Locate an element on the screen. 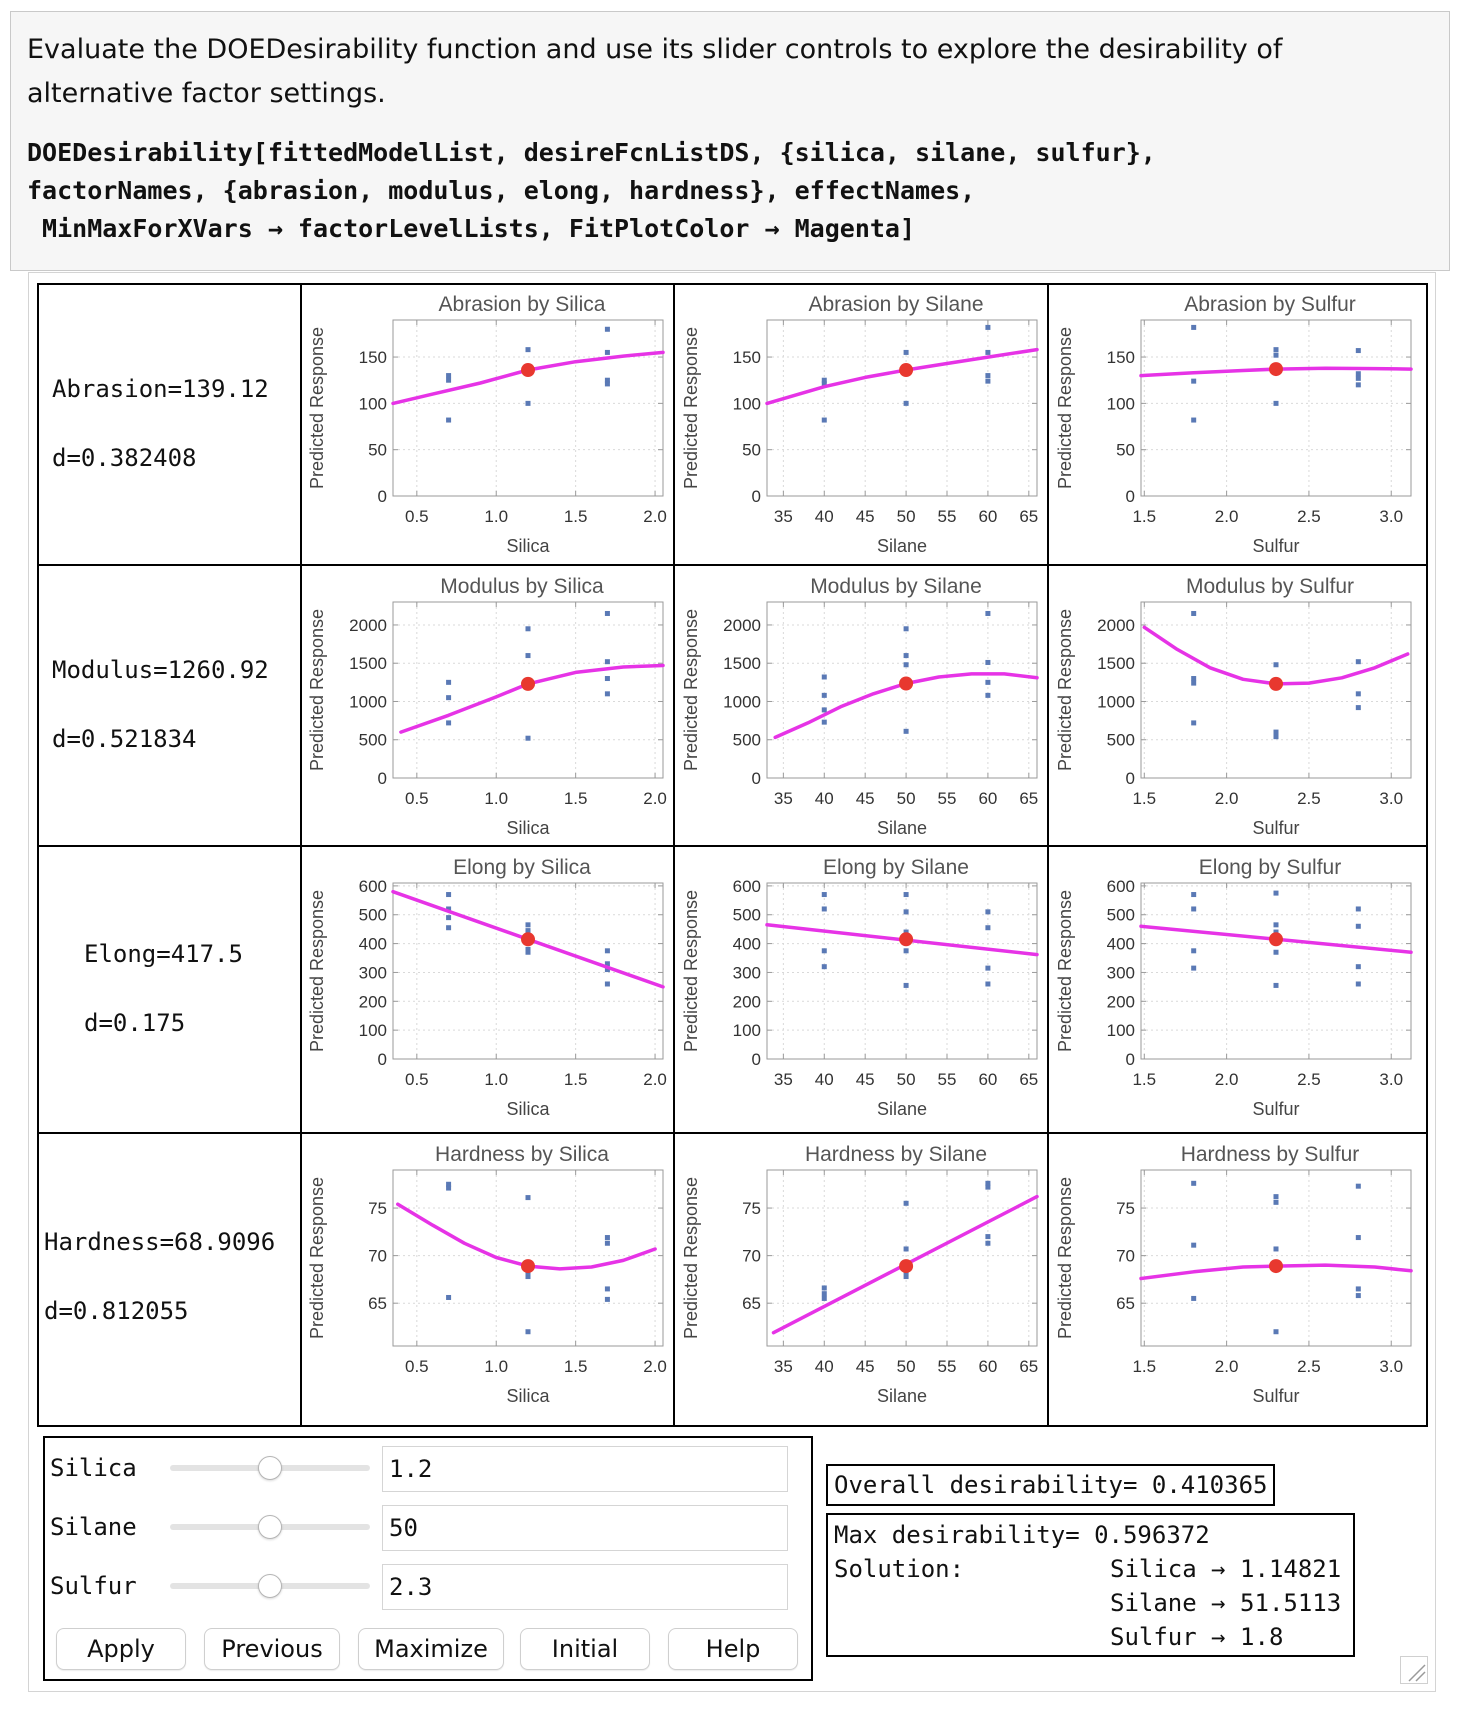 The height and width of the screenshot is (1709, 1460). silane-input: 50 is located at coordinates (585, 1528).